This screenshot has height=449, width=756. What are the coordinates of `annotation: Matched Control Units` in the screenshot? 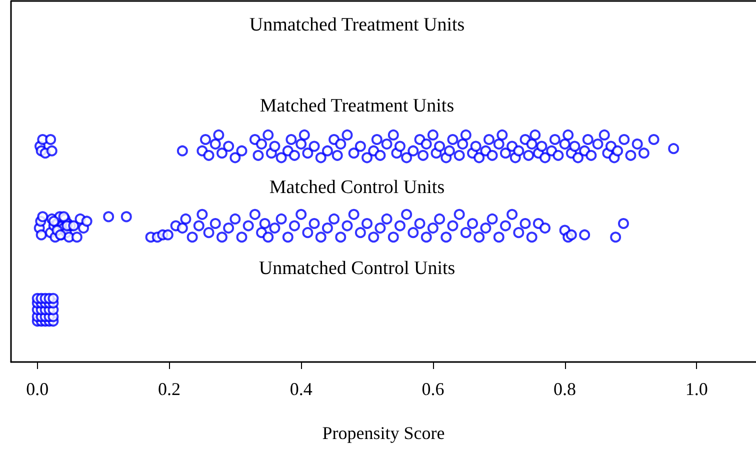 It's located at (357, 187).